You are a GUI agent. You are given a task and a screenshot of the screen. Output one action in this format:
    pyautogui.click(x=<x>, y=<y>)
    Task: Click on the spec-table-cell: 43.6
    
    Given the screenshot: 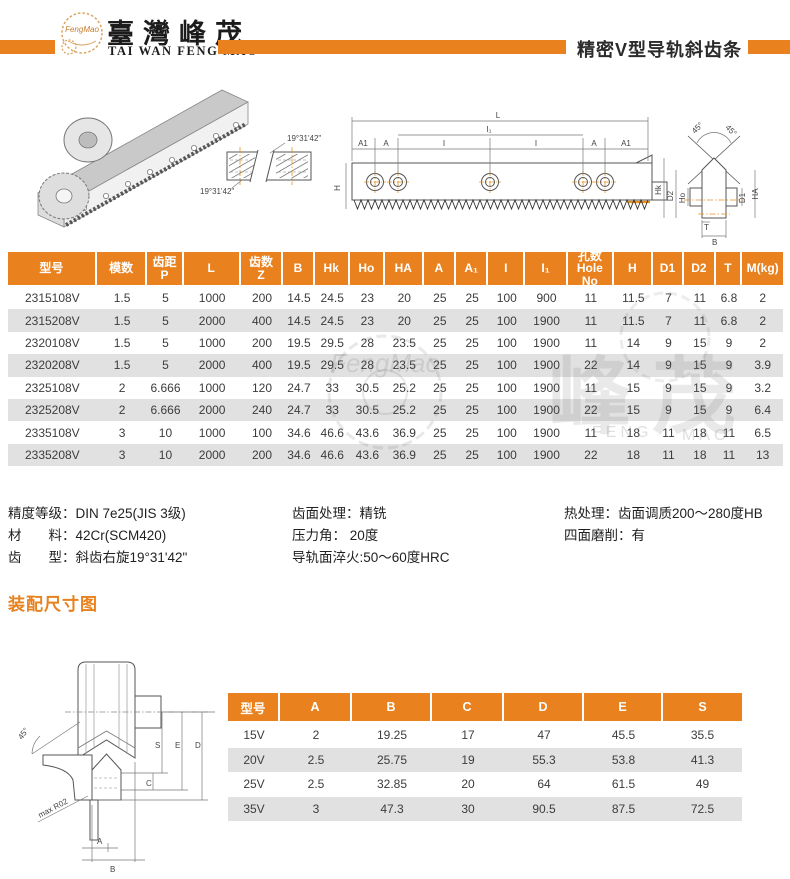 What is the action you would take?
    pyautogui.click(x=367, y=432)
    